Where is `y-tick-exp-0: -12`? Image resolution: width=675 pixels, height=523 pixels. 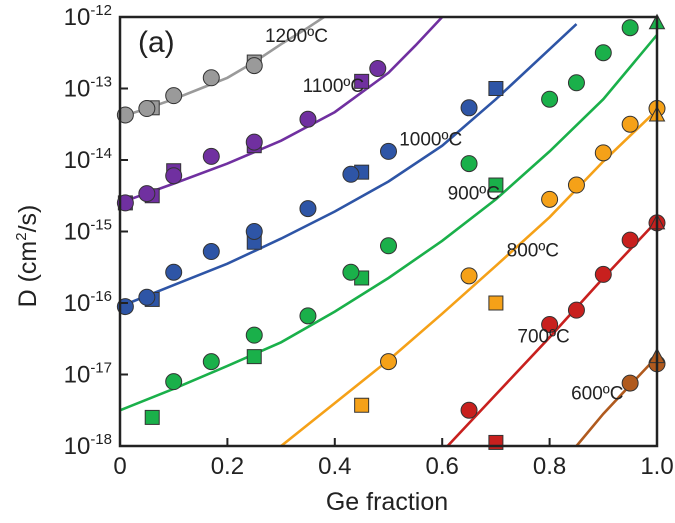 y-tick-exp-0: -12 is located at coordinates (101, 10).